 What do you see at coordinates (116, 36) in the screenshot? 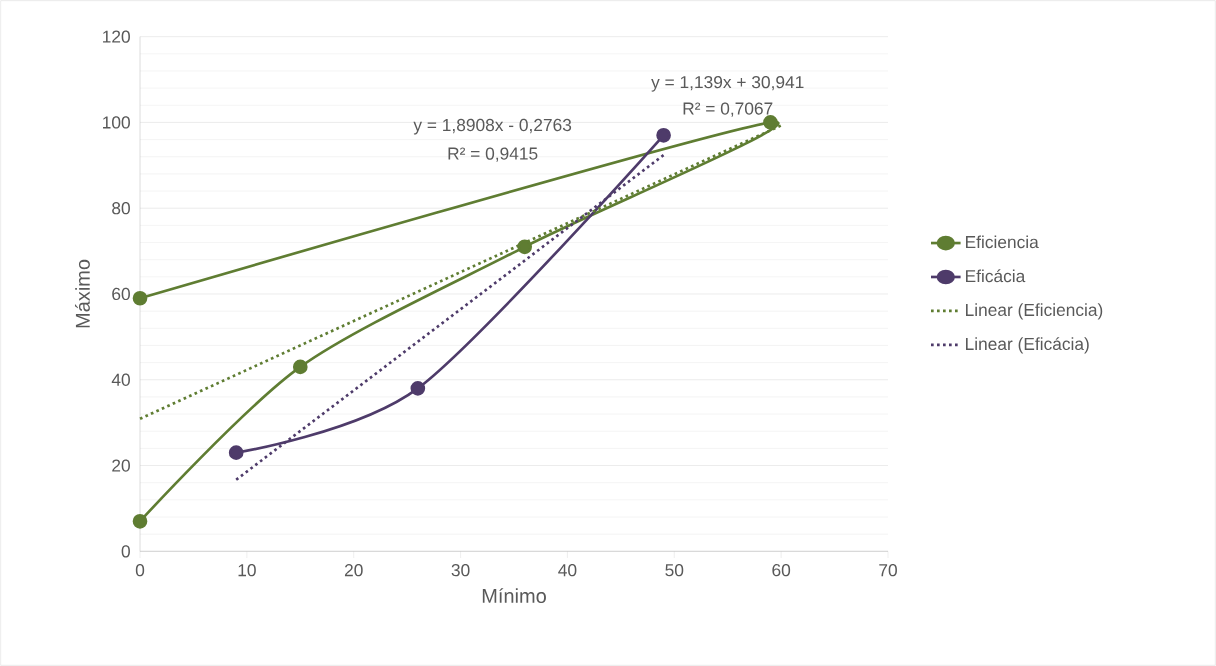
I see `y-tick-label: 120` at bounding box center [116, 36].